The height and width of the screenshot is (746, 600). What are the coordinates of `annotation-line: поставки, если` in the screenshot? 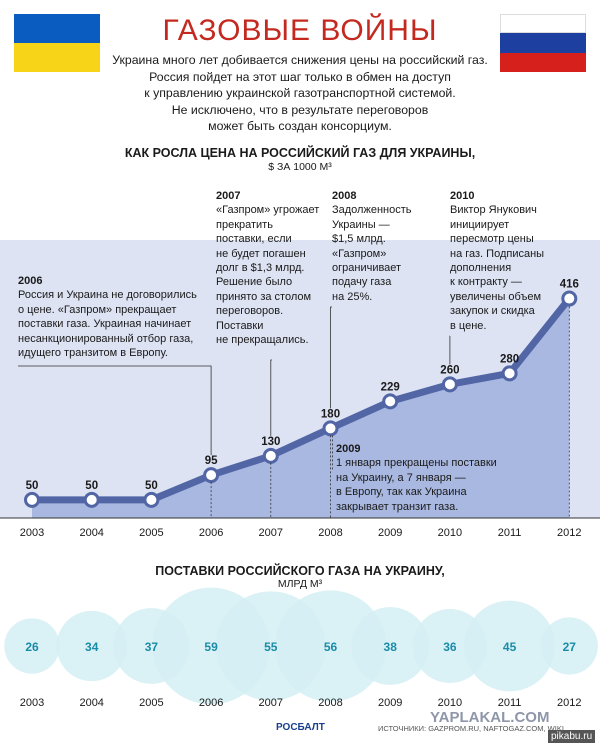 It's located at (254, 239).